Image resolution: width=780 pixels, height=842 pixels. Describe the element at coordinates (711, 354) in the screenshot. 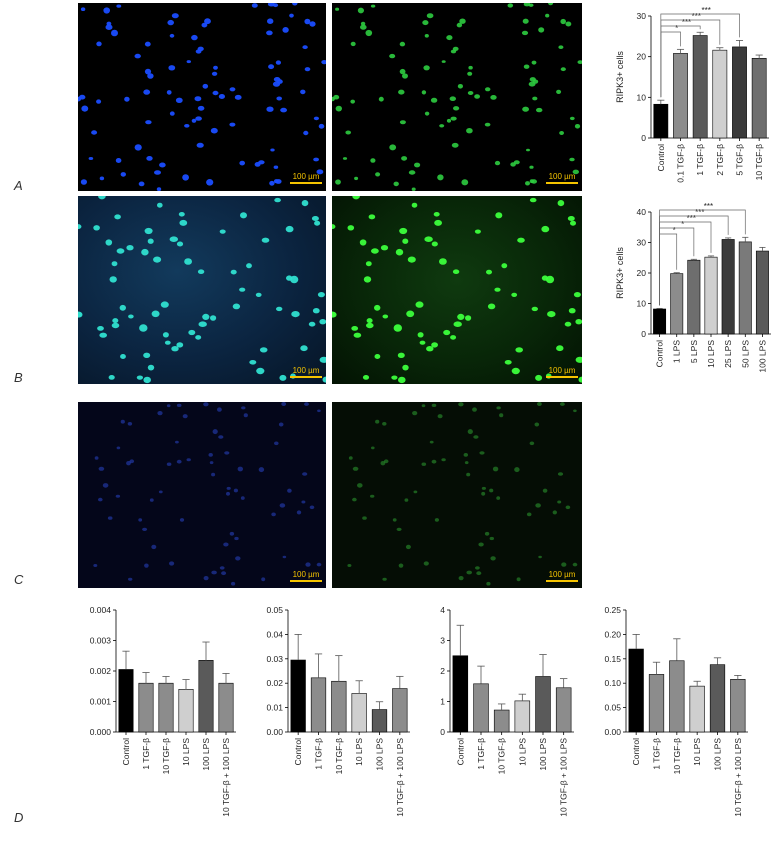

I see `x-tick-label: 10 LPS` at that location.